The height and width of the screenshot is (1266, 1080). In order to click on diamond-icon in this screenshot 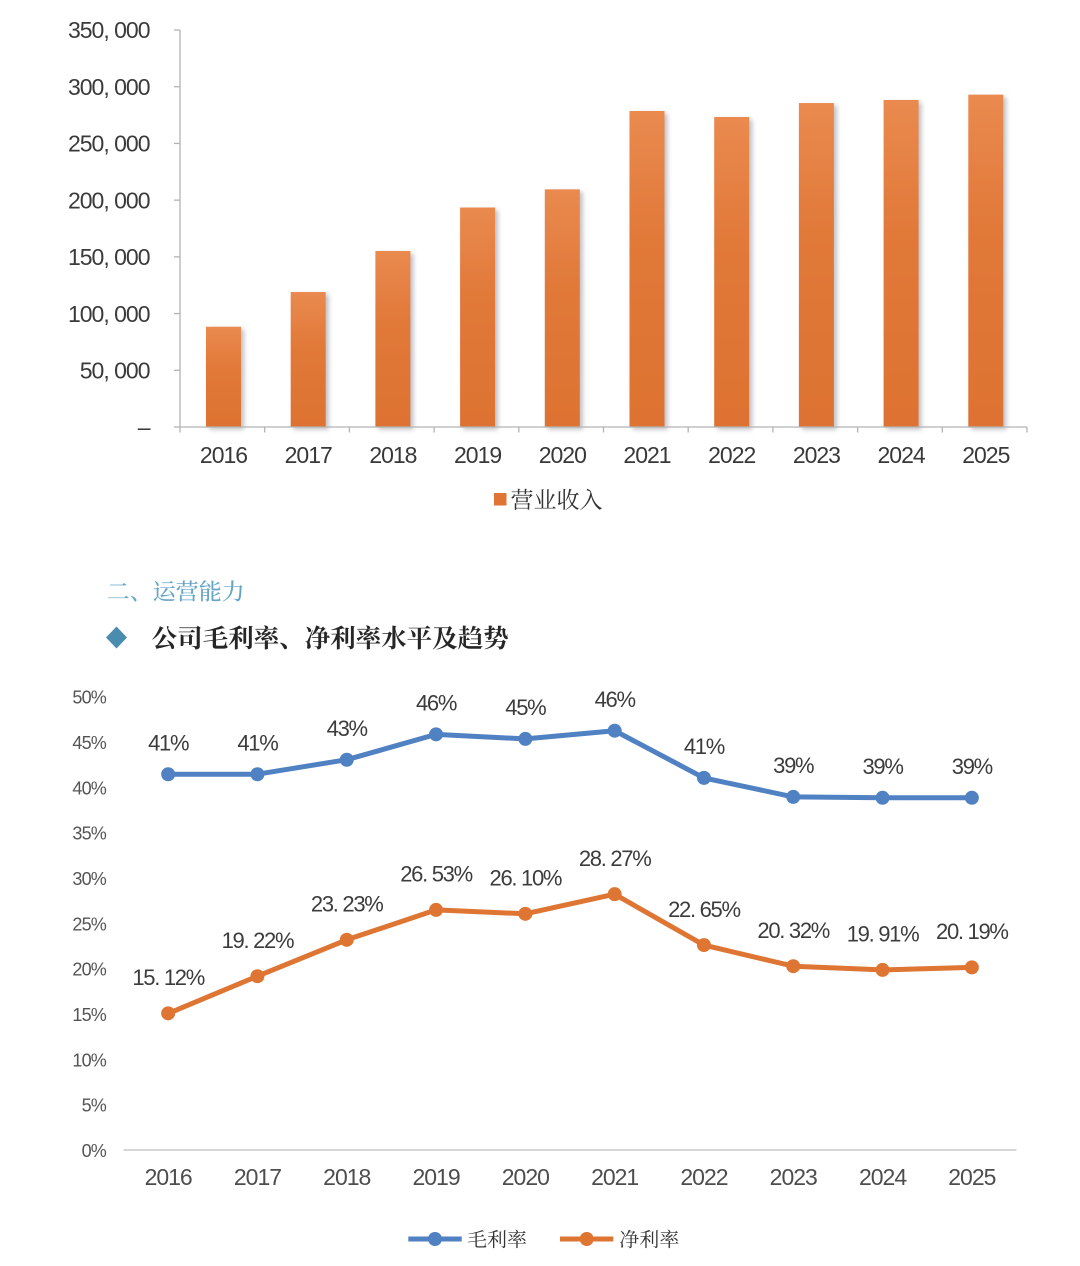, I will do `click(116, 637)`.